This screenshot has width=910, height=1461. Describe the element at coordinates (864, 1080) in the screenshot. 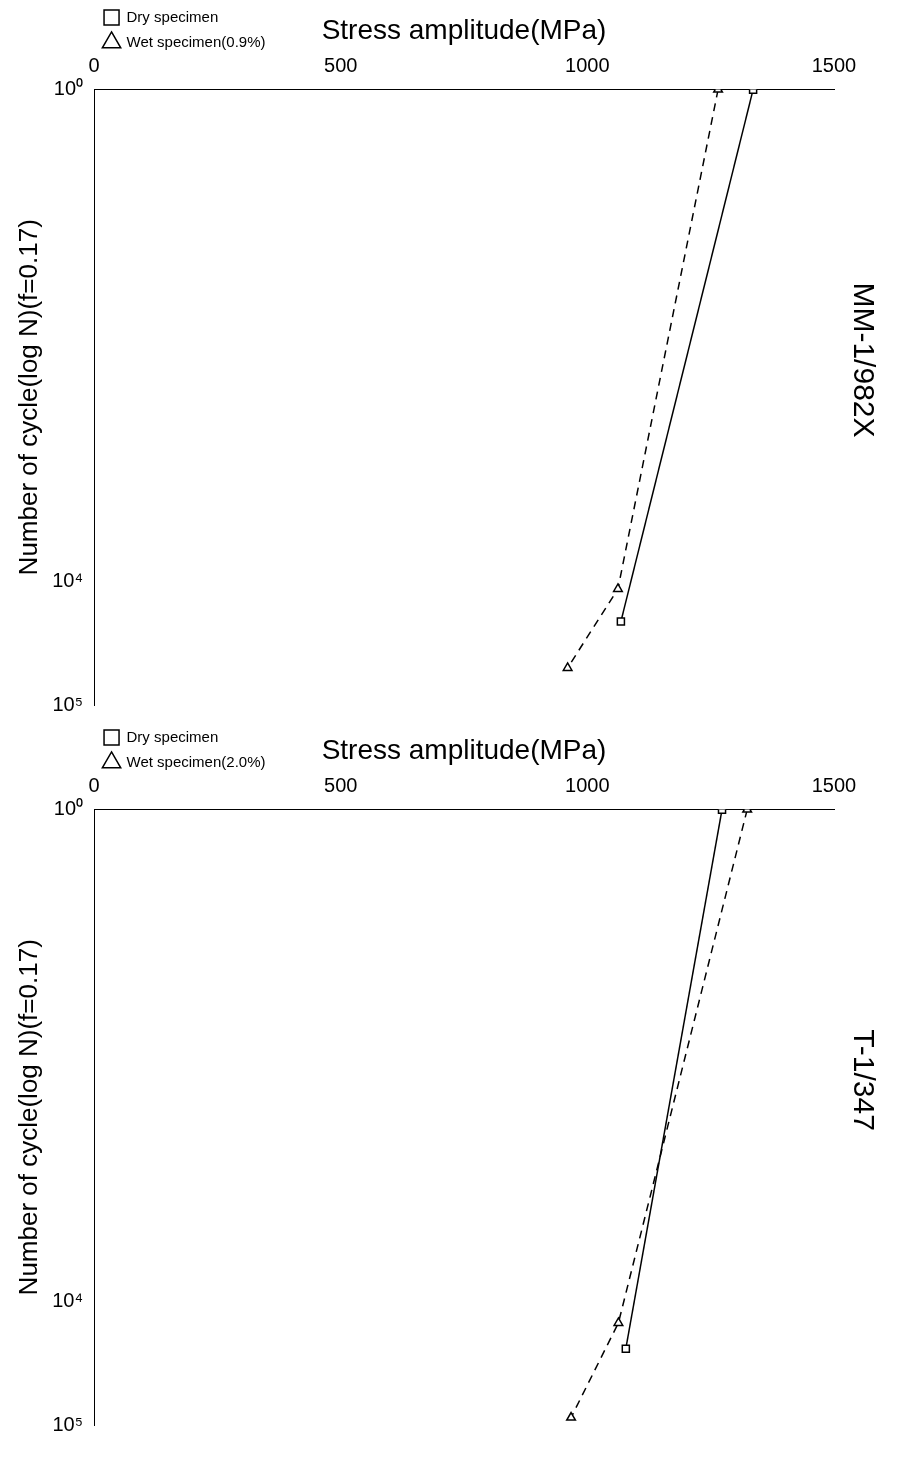

I see `text: T-1/347` at that location.